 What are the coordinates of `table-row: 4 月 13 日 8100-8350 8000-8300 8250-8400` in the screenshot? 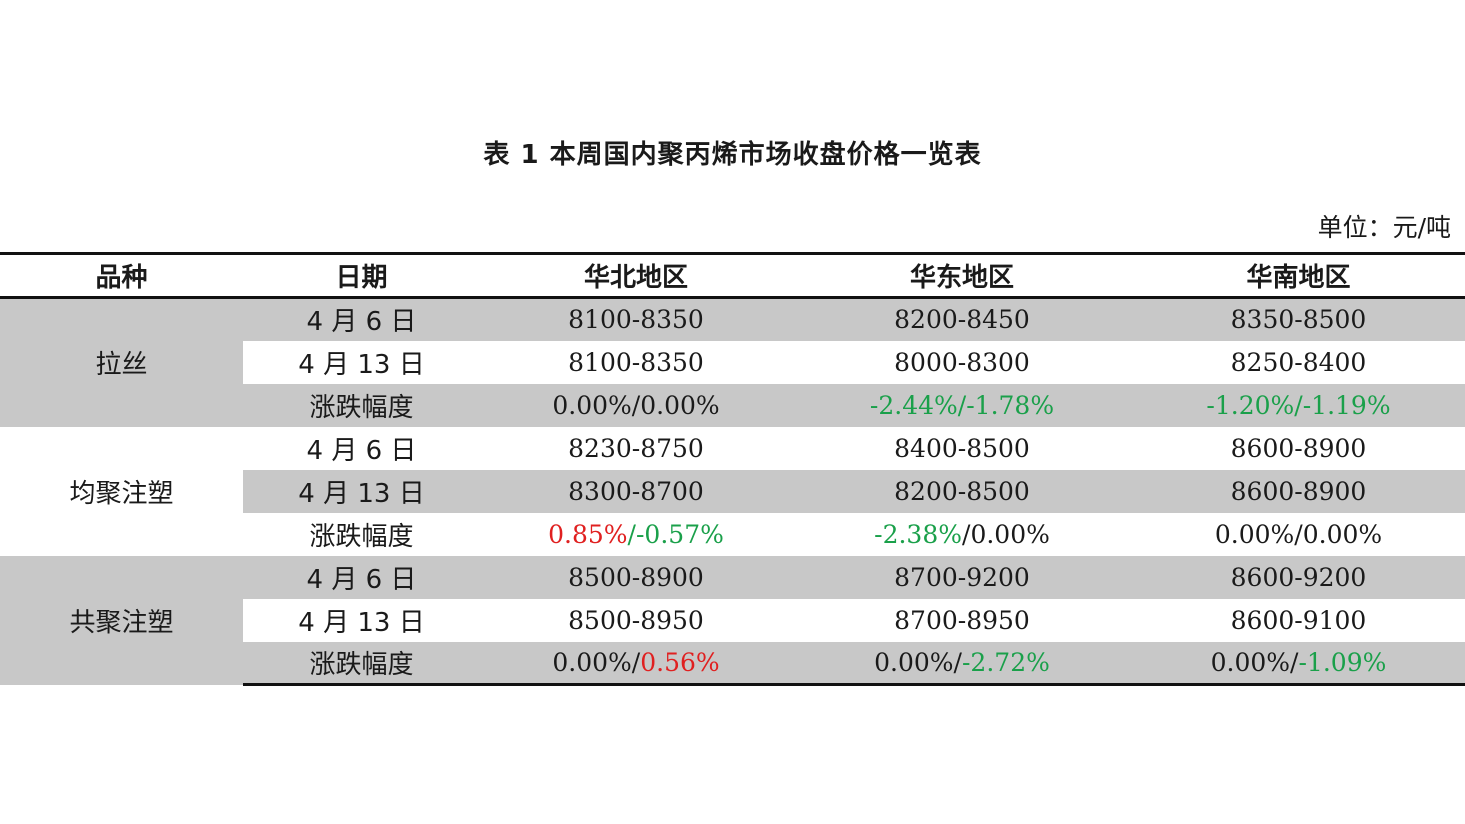 It's located at (732, 362).